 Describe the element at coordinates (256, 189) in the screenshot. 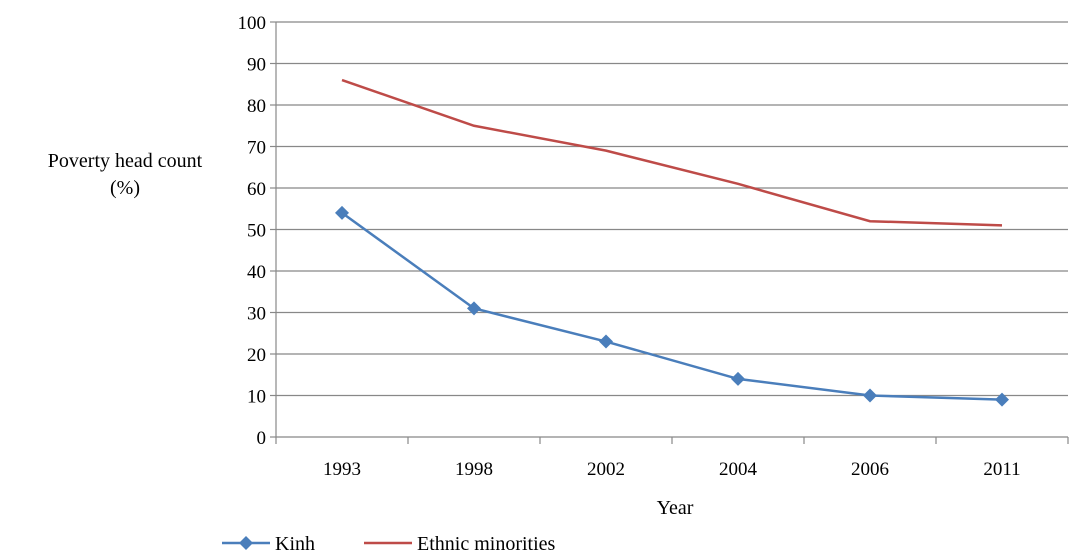

I see `y-tick-label: 60` at that location.